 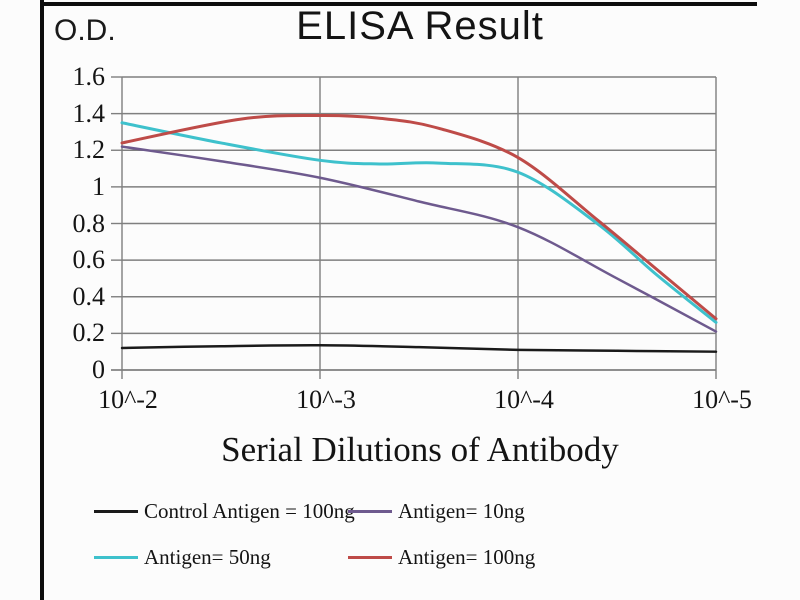 I want to click on y-tick-label: 1.2, so click(x=89, y=150).